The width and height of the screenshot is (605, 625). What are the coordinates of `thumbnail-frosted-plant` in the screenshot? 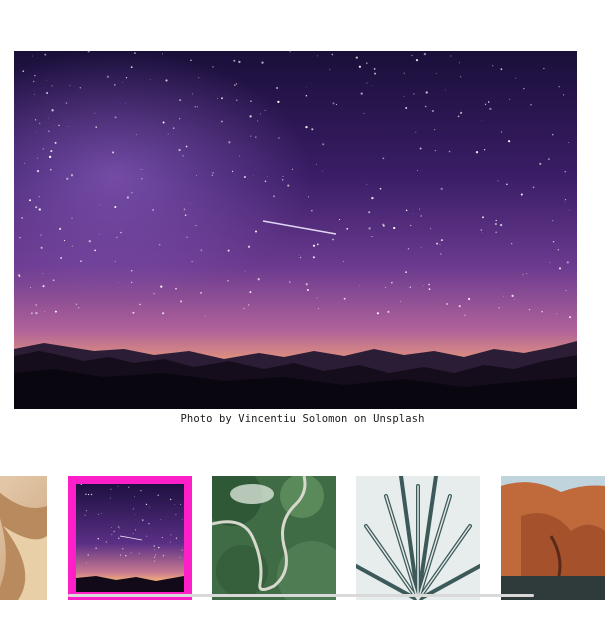 It's located at (418, 538).